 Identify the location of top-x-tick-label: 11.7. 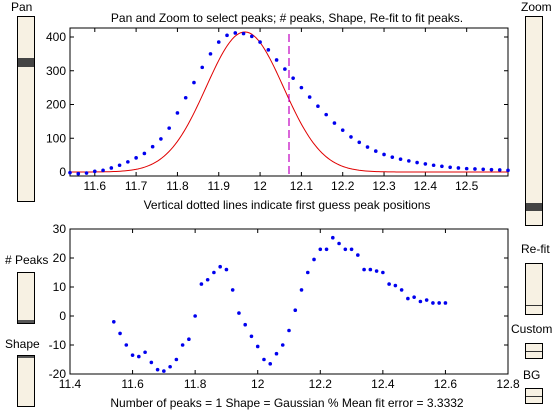
(136, 186).